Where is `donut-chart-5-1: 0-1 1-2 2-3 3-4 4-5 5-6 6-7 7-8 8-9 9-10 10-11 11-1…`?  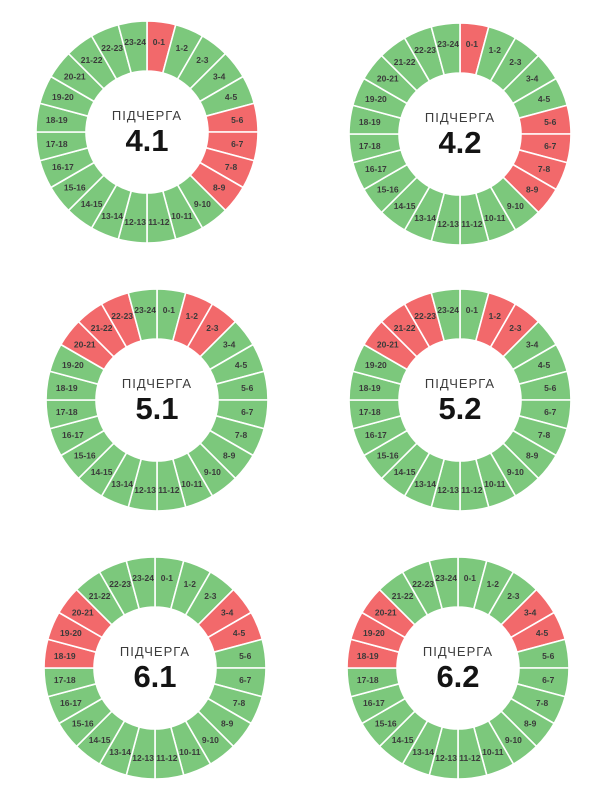 donut-chart-5-1: 0-1 1-2 2-3 3-4 4-5 5-6 6-7 7-8 8-9 9-10 10-11 11-1… is located at coordinates (157, 400).